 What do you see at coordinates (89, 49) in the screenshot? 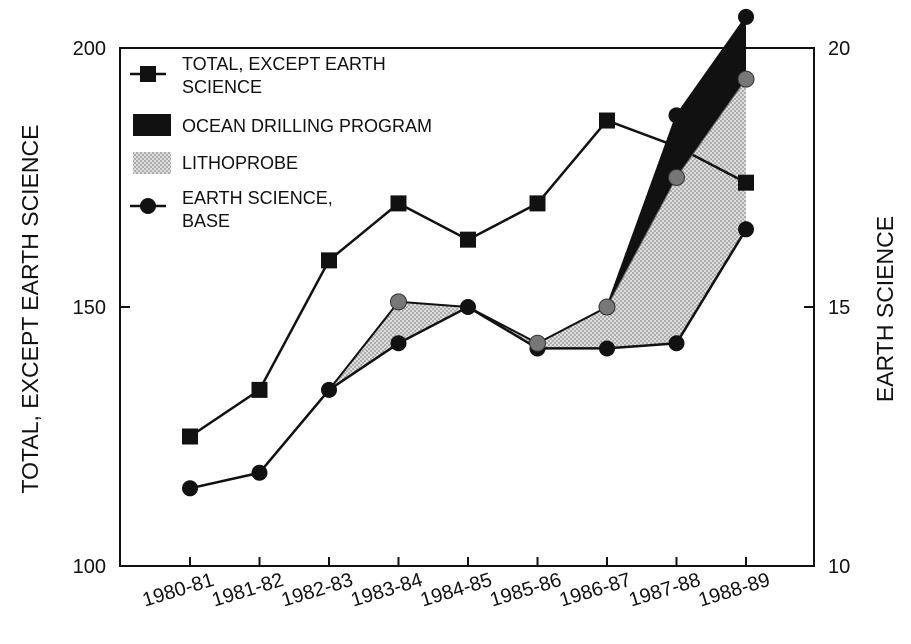
I see `y-left-tick-label: 200` at bounding box center [89, 49].